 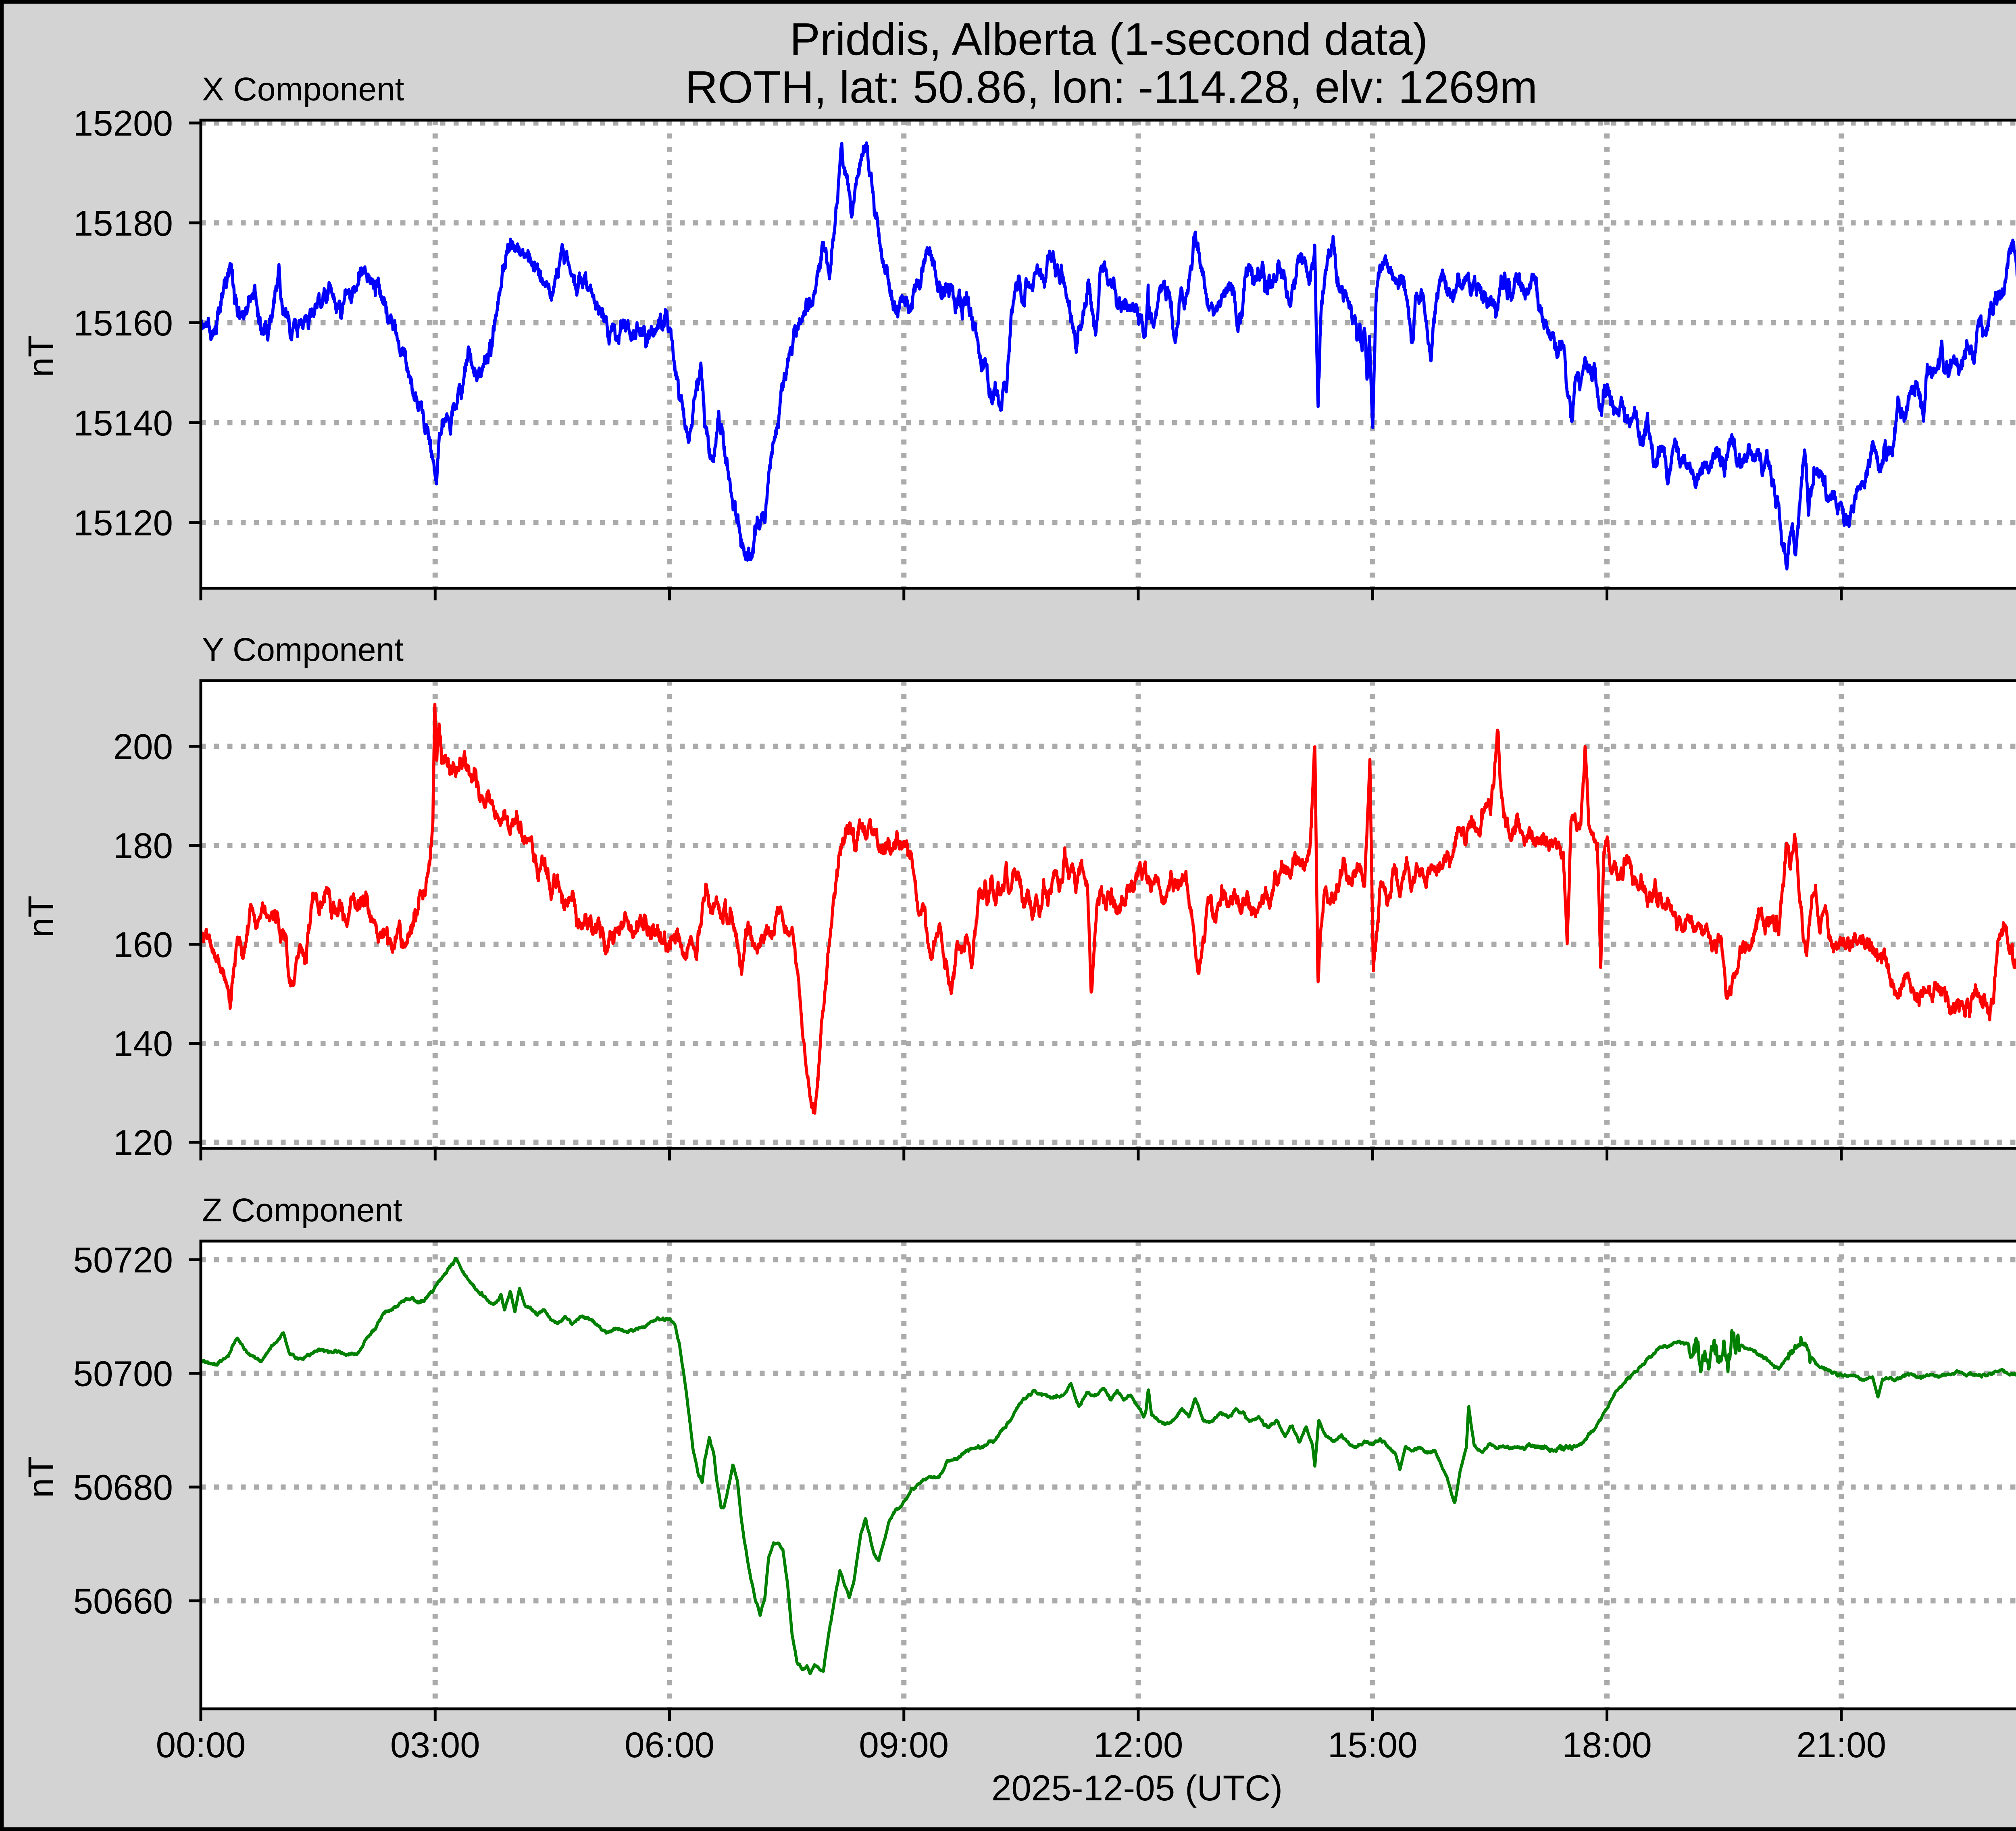 What do you see at coordinates (123, 1601) in the screenshot?
I see `svg-text: 50660` at bounding box center [123, 1601].